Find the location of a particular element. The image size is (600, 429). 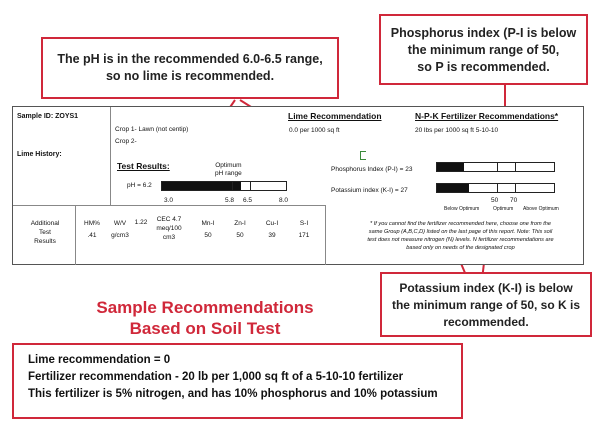

additional-line-2: Test is located at coordinates (45, 232).